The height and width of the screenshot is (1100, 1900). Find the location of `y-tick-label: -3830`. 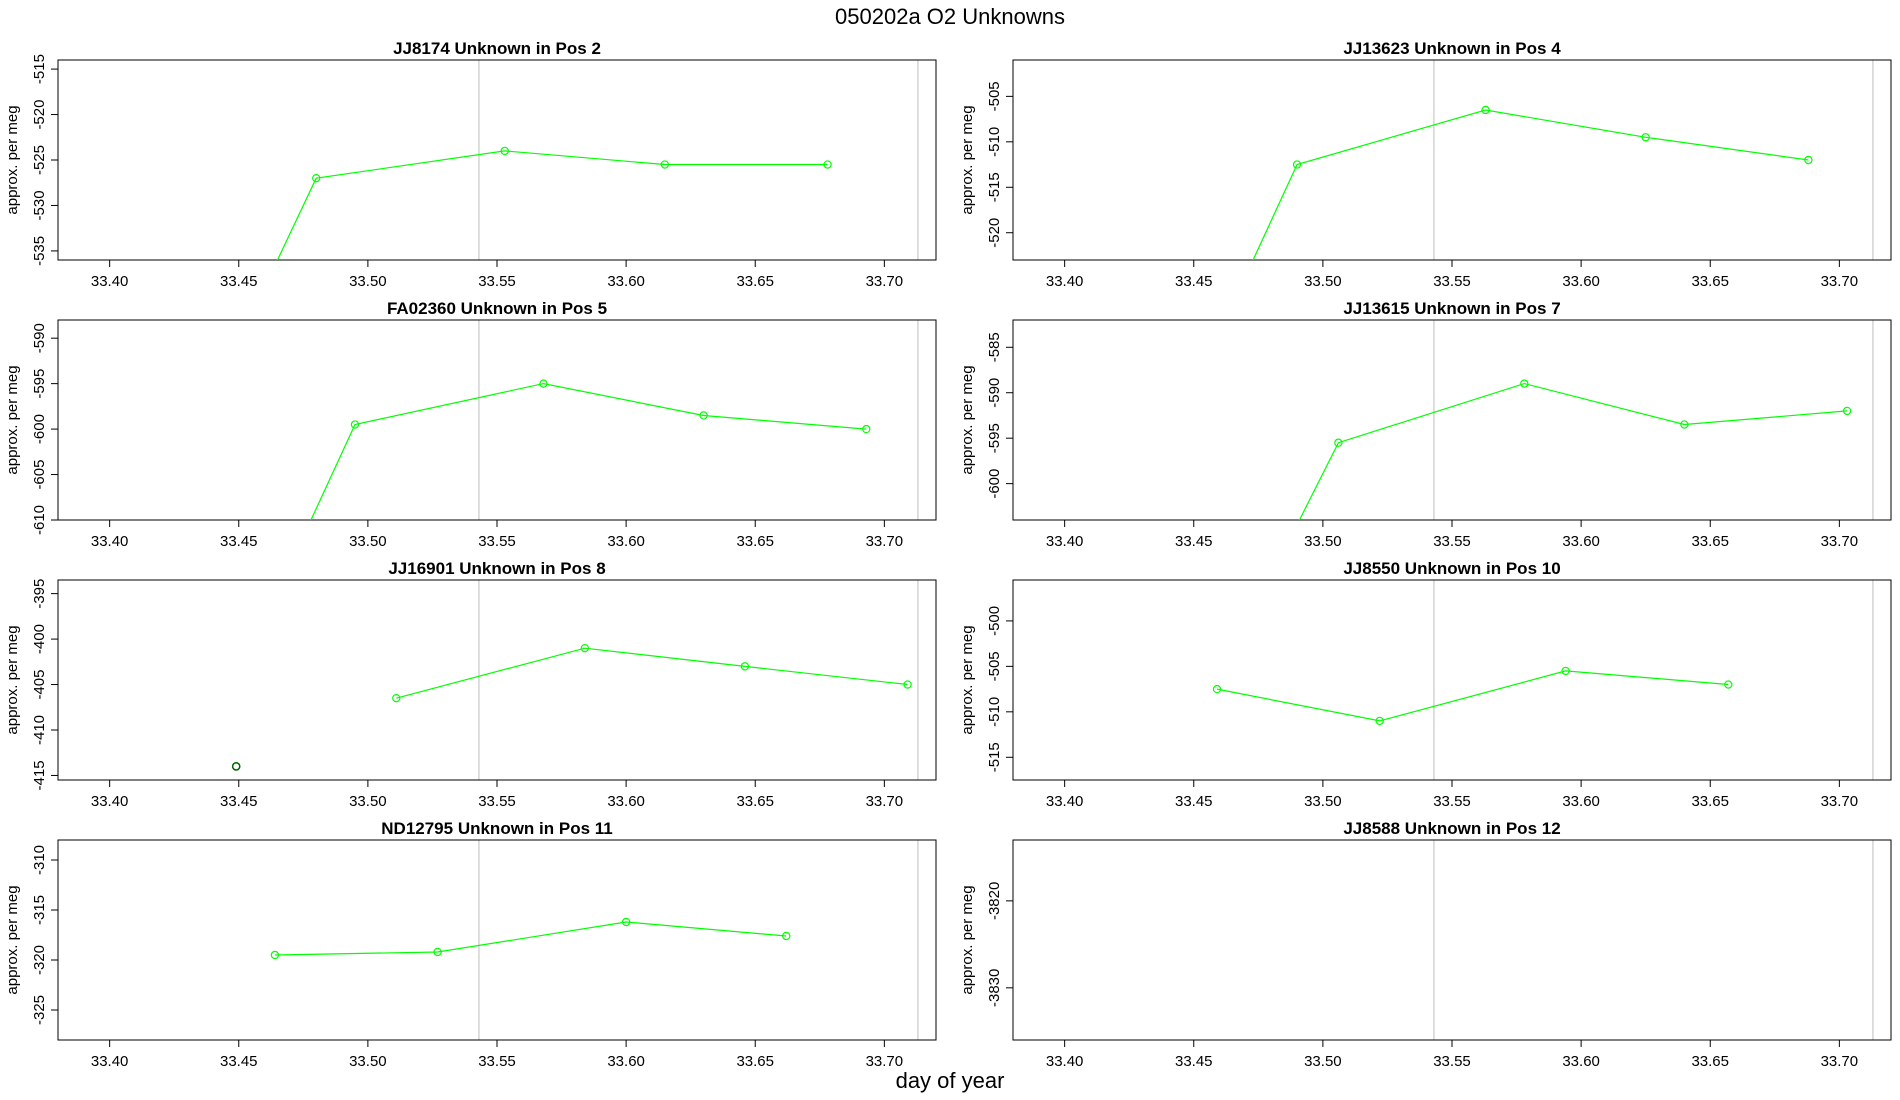

y-tick-label: -3830 is located at coordinates (994, 988).